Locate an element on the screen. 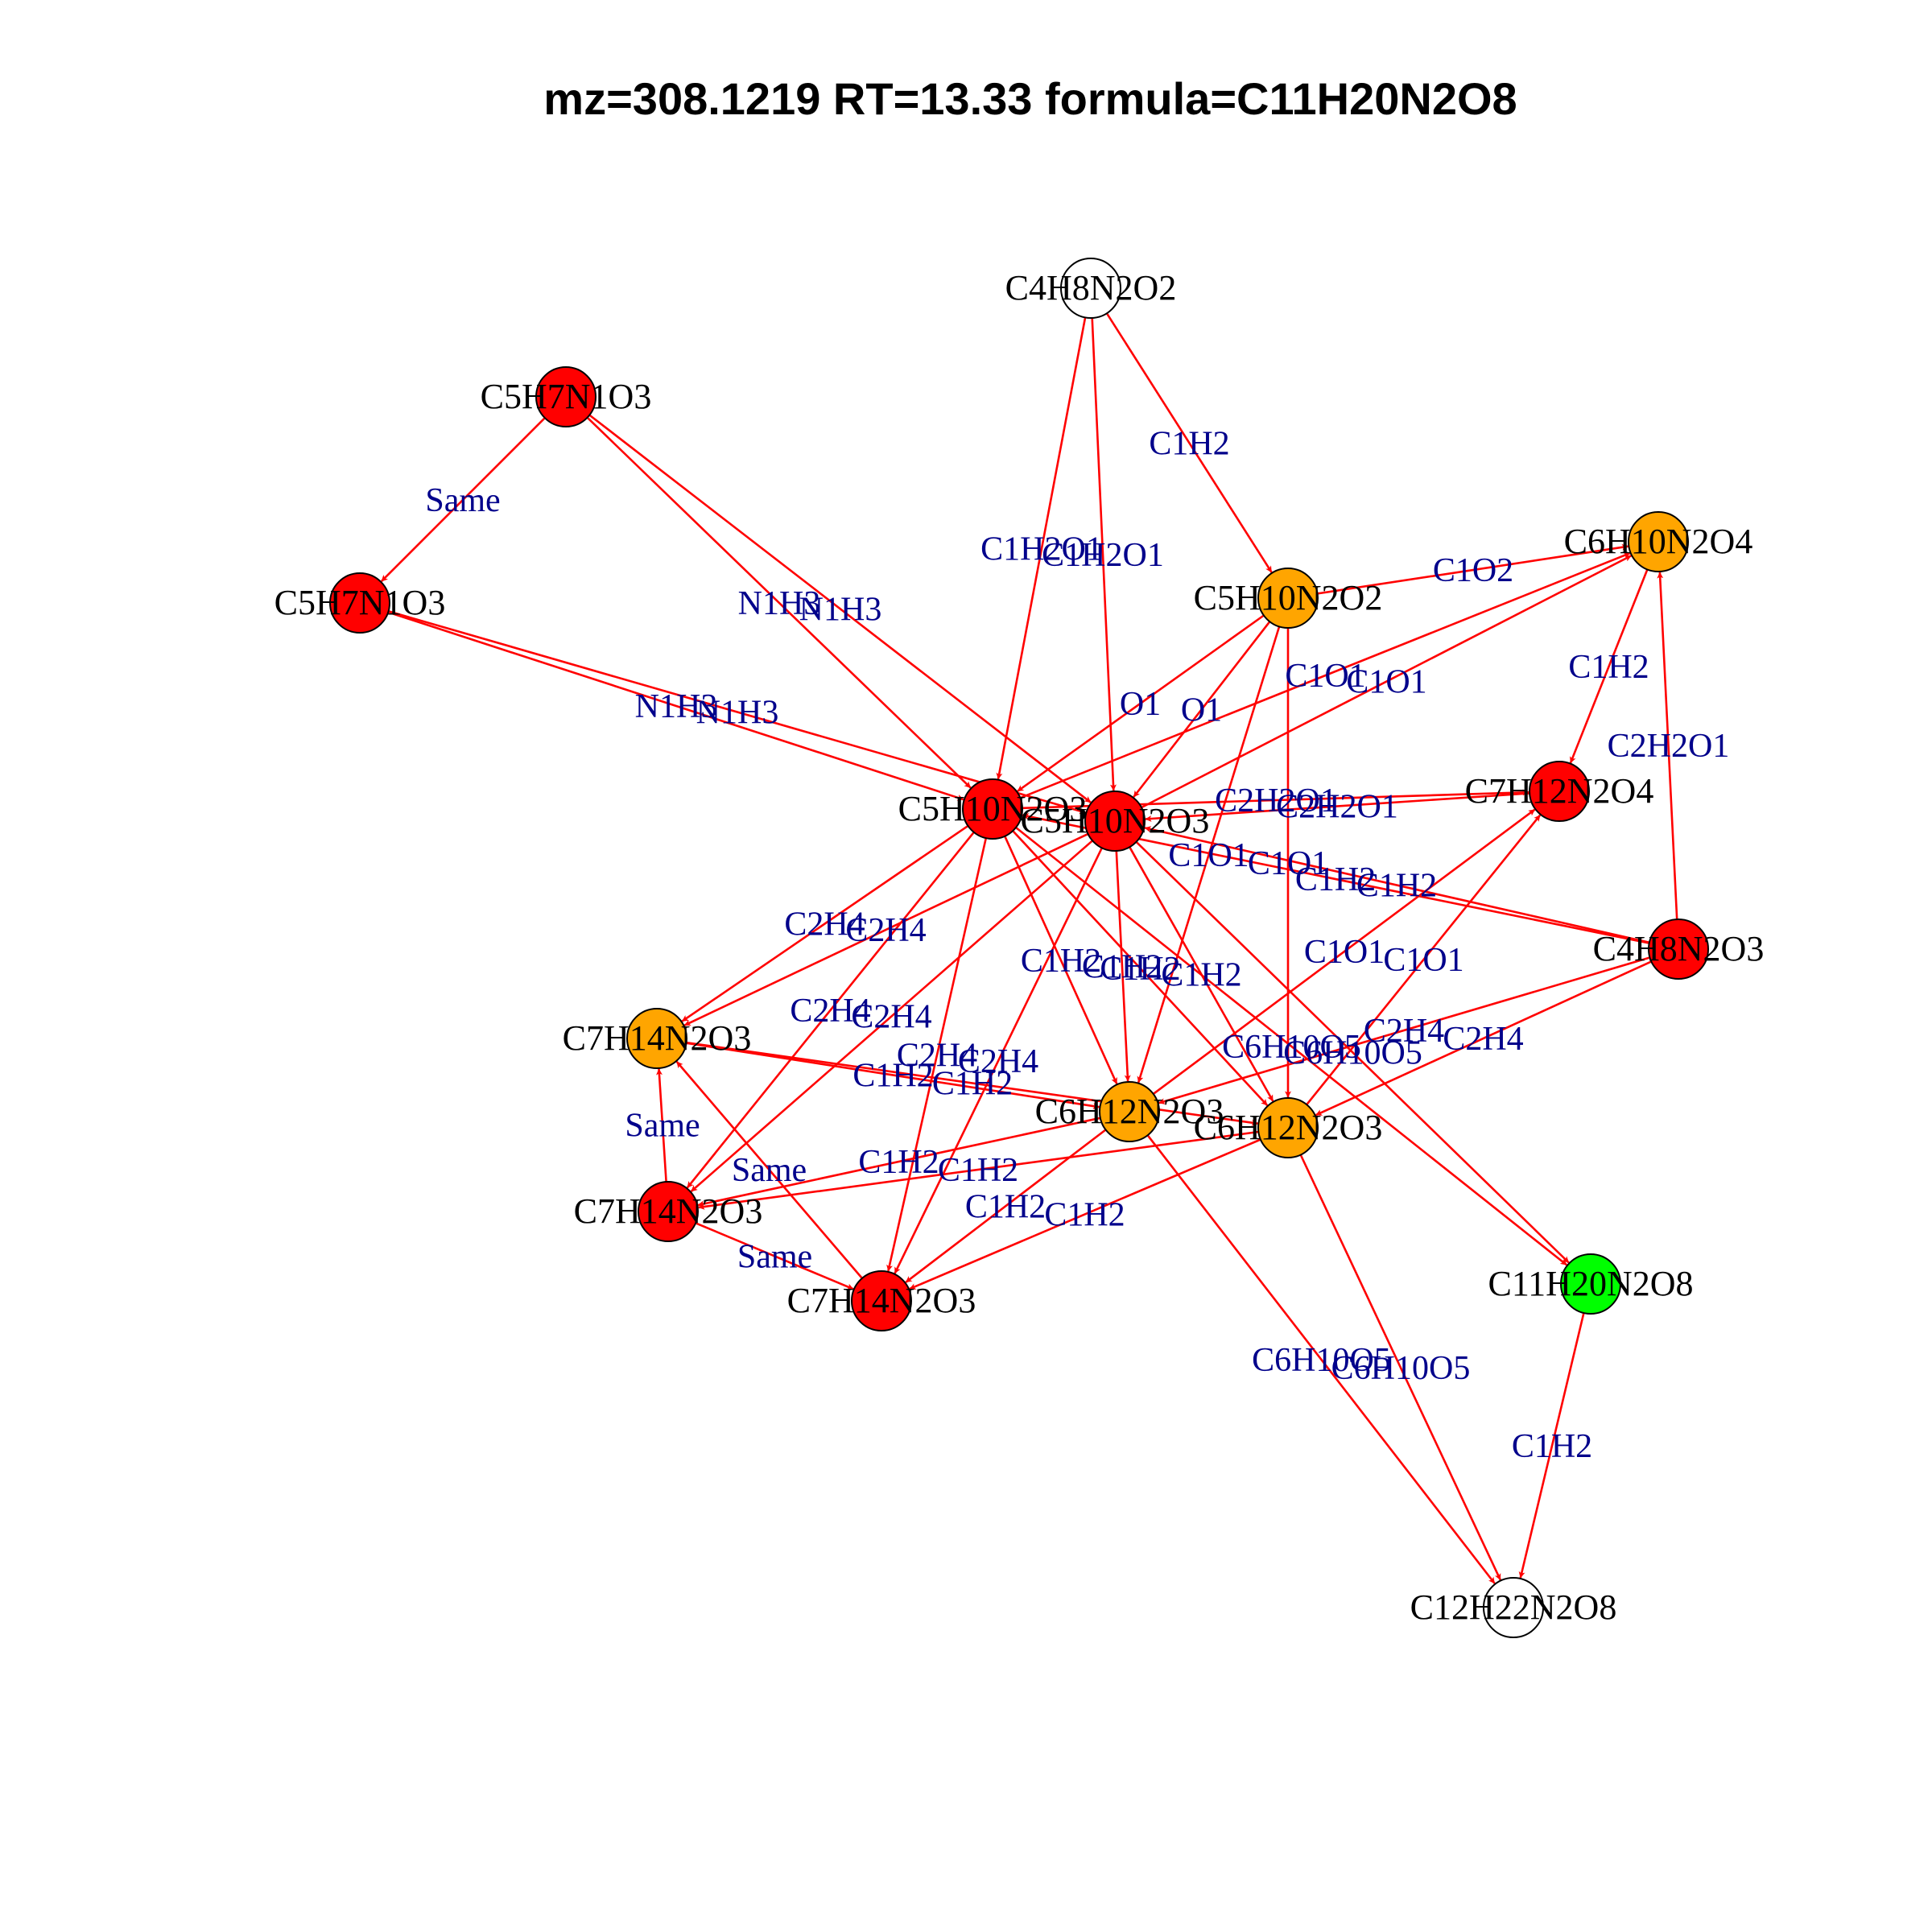  edge-n5-n4 is located at coordinates (1473, 569).